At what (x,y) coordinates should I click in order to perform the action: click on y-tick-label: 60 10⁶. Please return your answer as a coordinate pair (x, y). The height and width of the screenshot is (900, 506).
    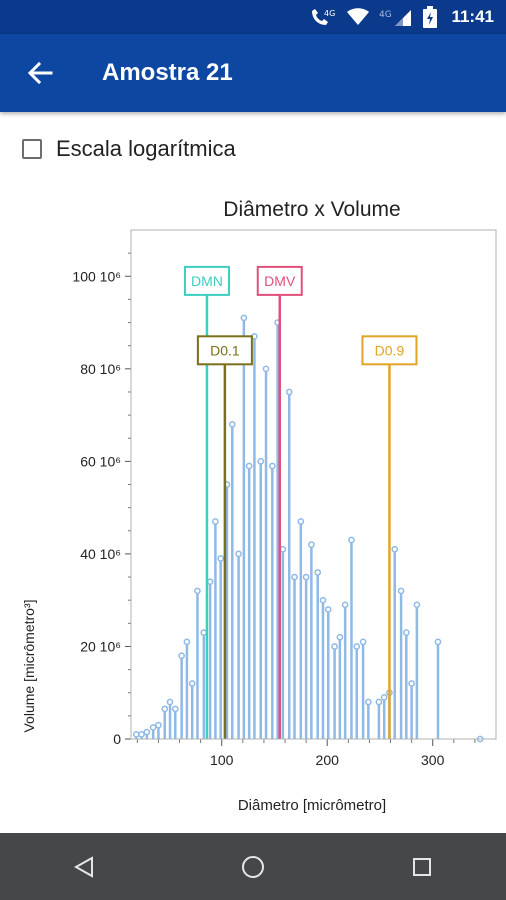
    Looking at the image, I should click on (100, 461).